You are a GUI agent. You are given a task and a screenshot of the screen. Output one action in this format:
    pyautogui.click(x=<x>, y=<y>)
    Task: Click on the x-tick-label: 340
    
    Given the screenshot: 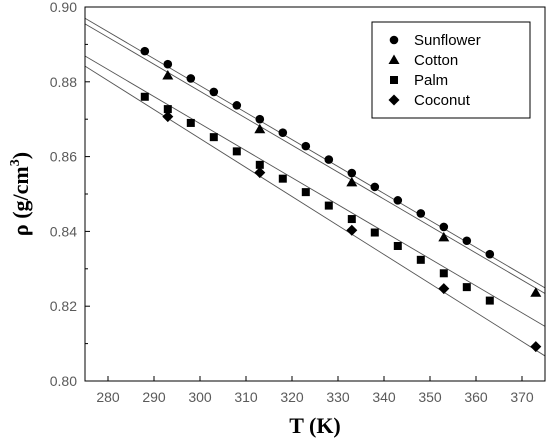 What is the action you would take?
    pyautogui.click(x=384, y=397)
    